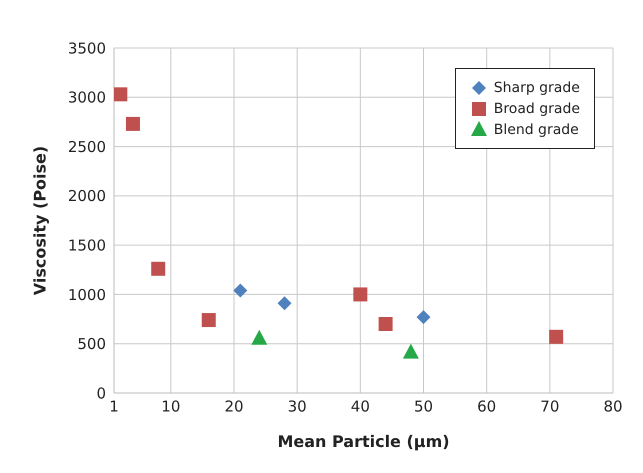 This screenshot has width=643, height=473. Describe the element at coordinates (170, 407) in the screenshot. I see `x-tick-label: 10` at that location.